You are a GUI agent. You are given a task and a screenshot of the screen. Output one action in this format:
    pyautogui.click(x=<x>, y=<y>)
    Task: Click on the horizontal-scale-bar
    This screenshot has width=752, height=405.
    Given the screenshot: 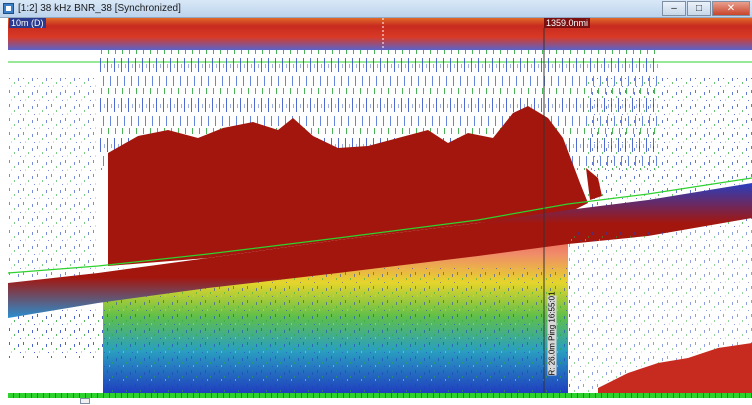 What is the action you would take?
    pyautogui.click(x=380, y=395)
    